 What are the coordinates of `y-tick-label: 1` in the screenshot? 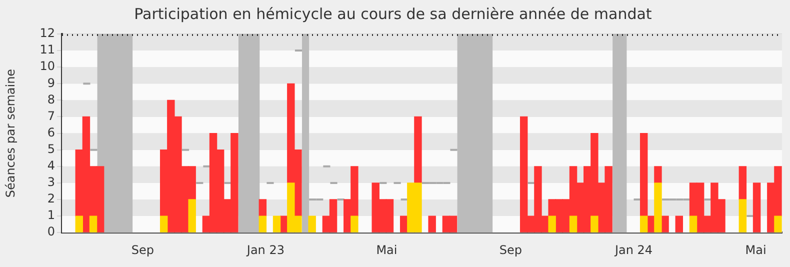 It's located at (51, 215).